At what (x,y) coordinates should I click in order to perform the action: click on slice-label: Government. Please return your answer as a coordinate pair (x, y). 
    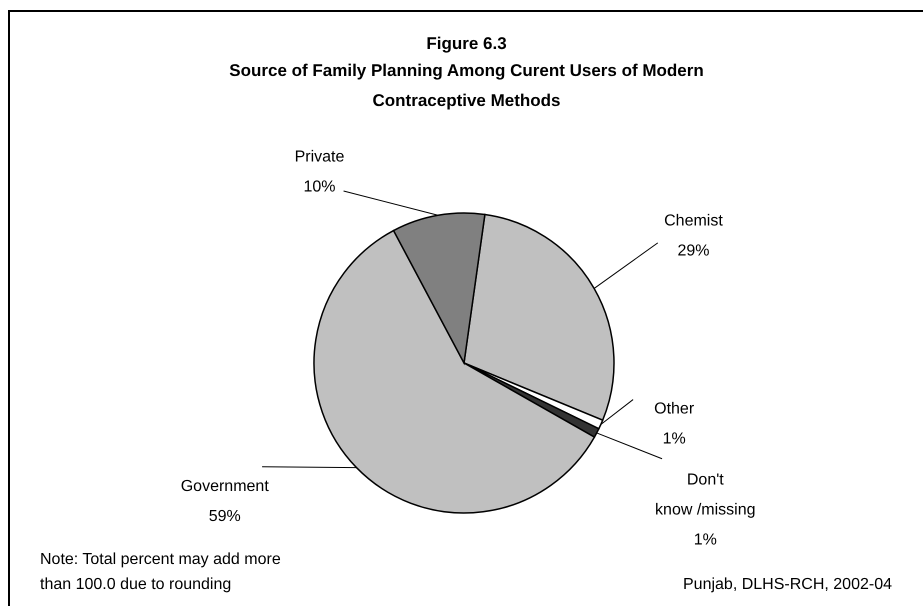
    Looking at the image, I should click on (225, 486).